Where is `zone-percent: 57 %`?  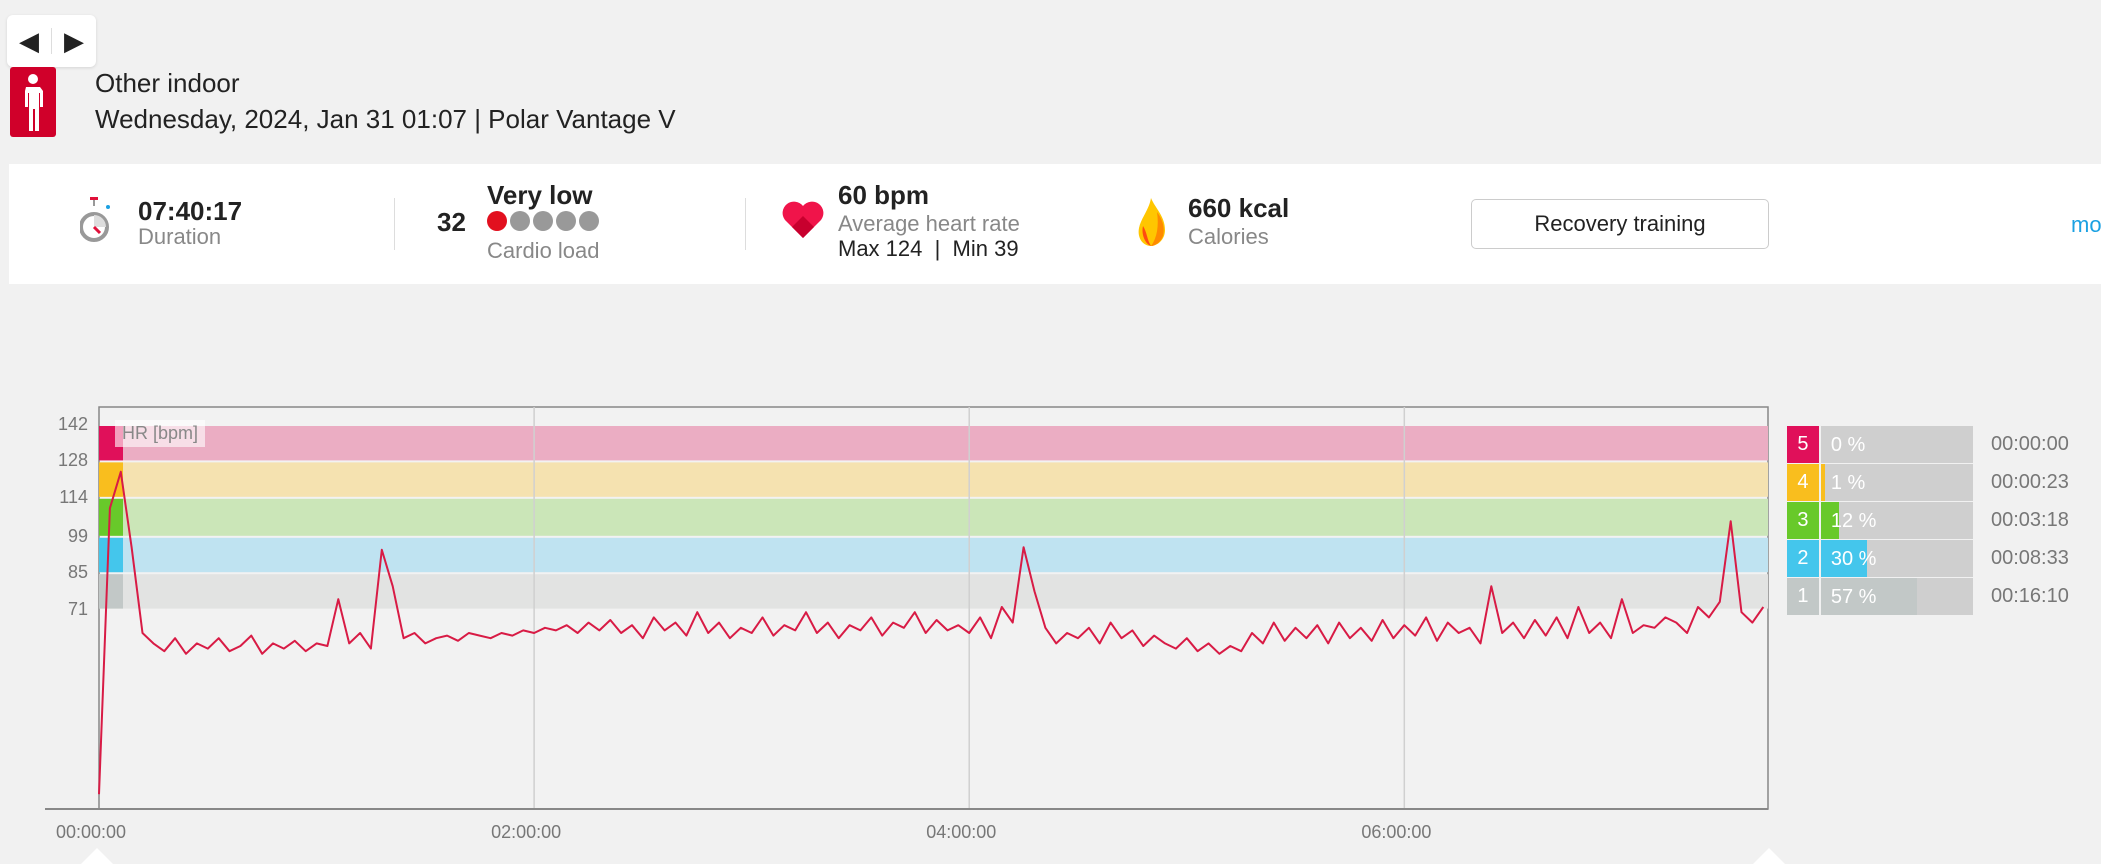 zone-percent: 57 % is located at coordinates (1853, 597).